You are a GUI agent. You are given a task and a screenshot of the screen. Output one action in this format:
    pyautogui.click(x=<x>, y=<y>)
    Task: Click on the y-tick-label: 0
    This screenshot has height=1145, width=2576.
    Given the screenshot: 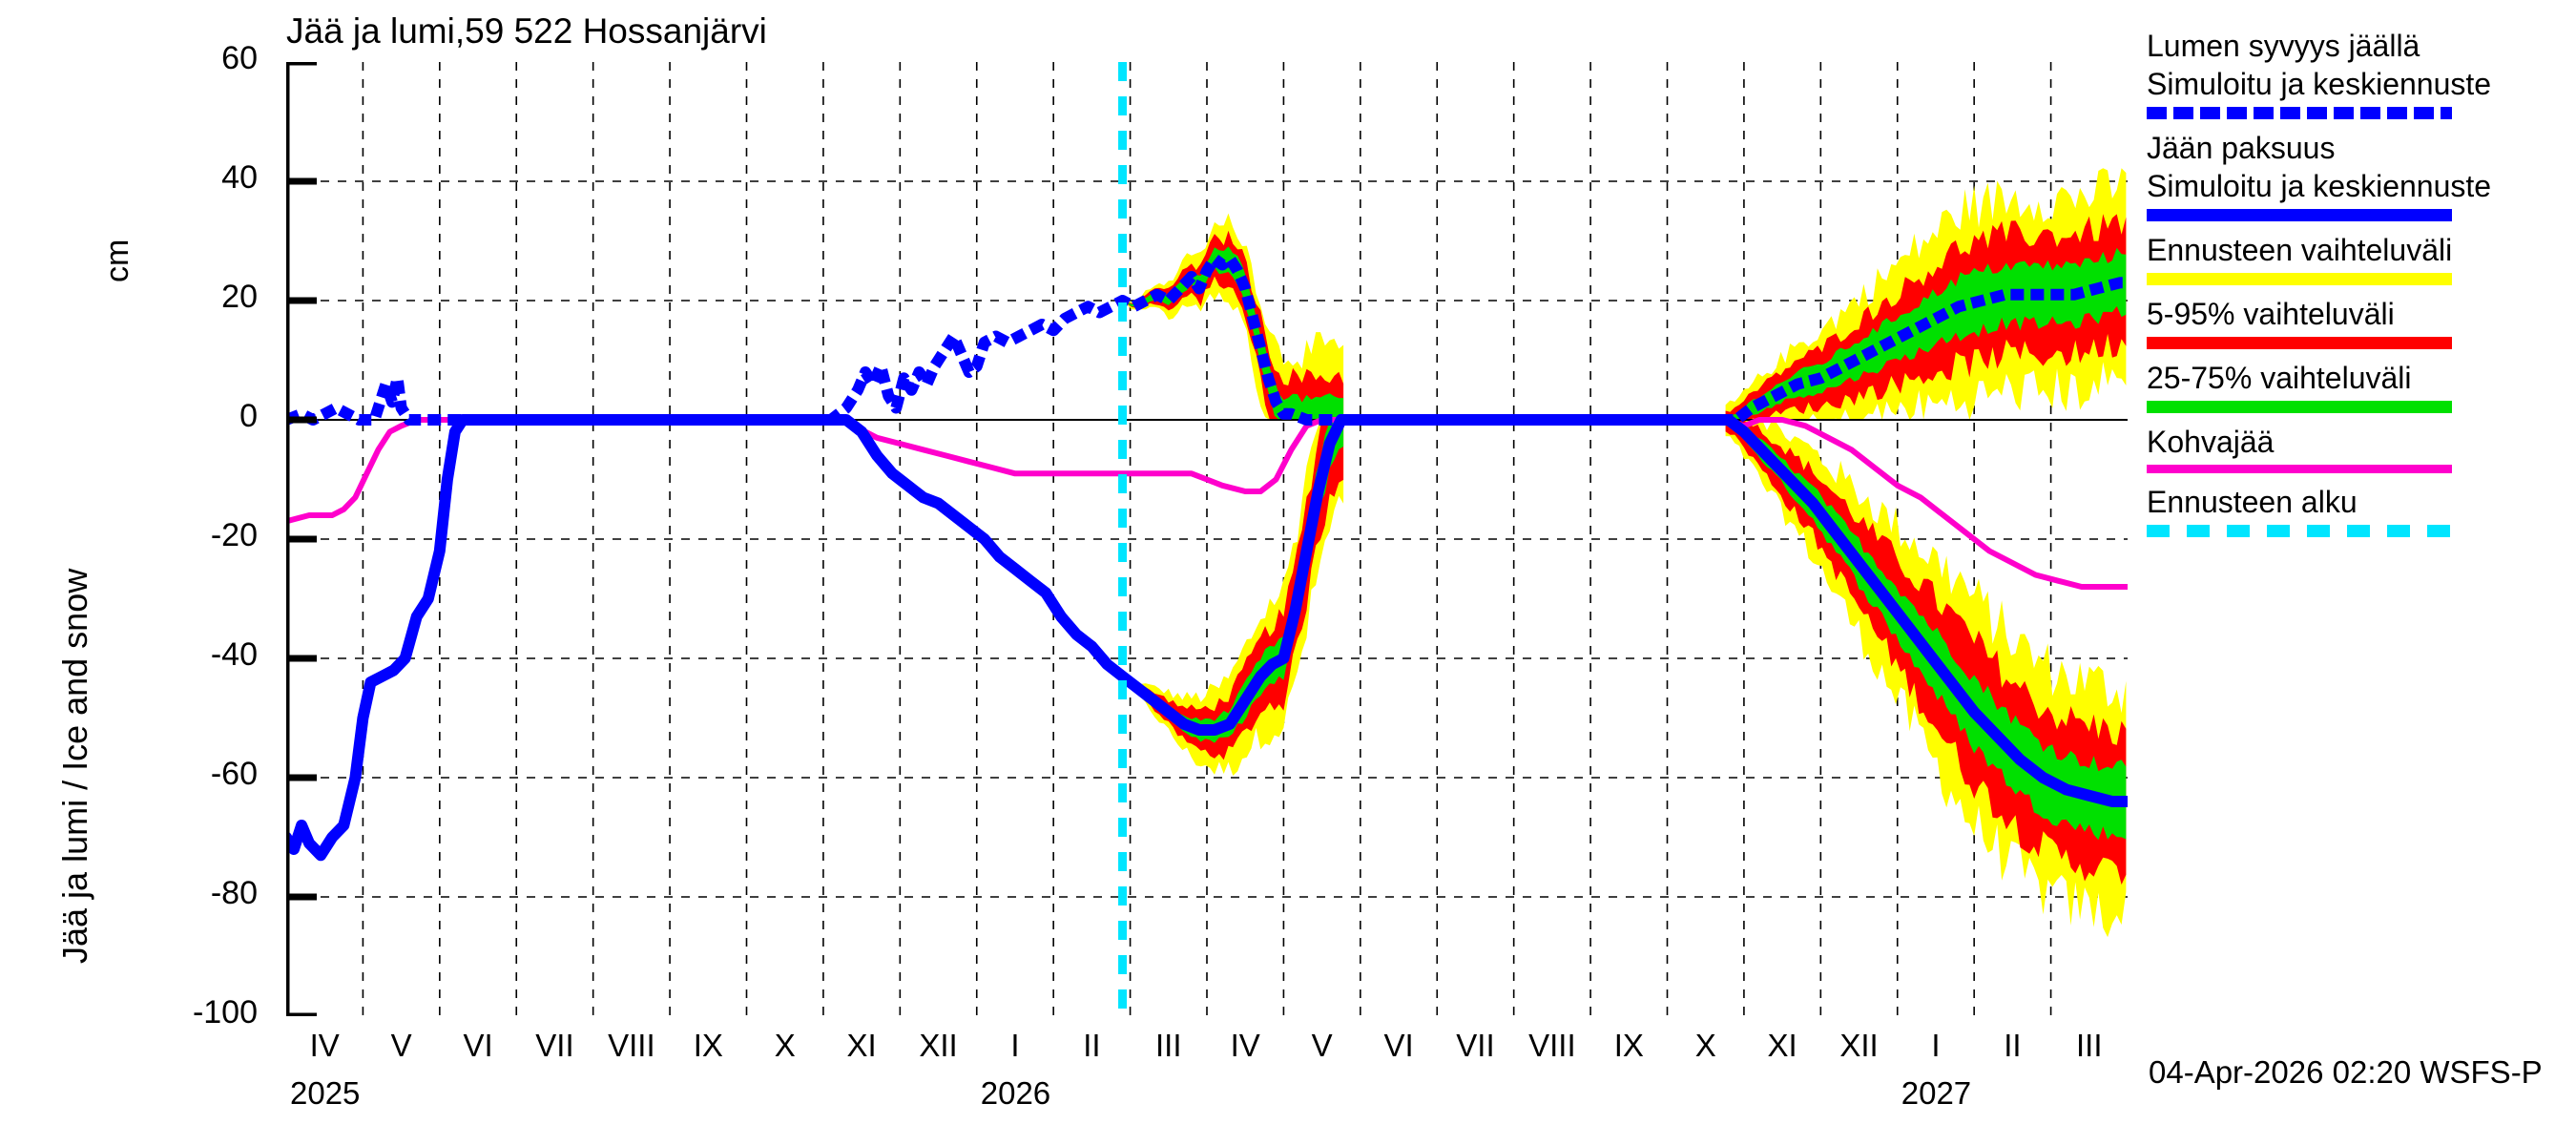 What is the action you would take?
    pyautogui.click(x=248, y=416)
    